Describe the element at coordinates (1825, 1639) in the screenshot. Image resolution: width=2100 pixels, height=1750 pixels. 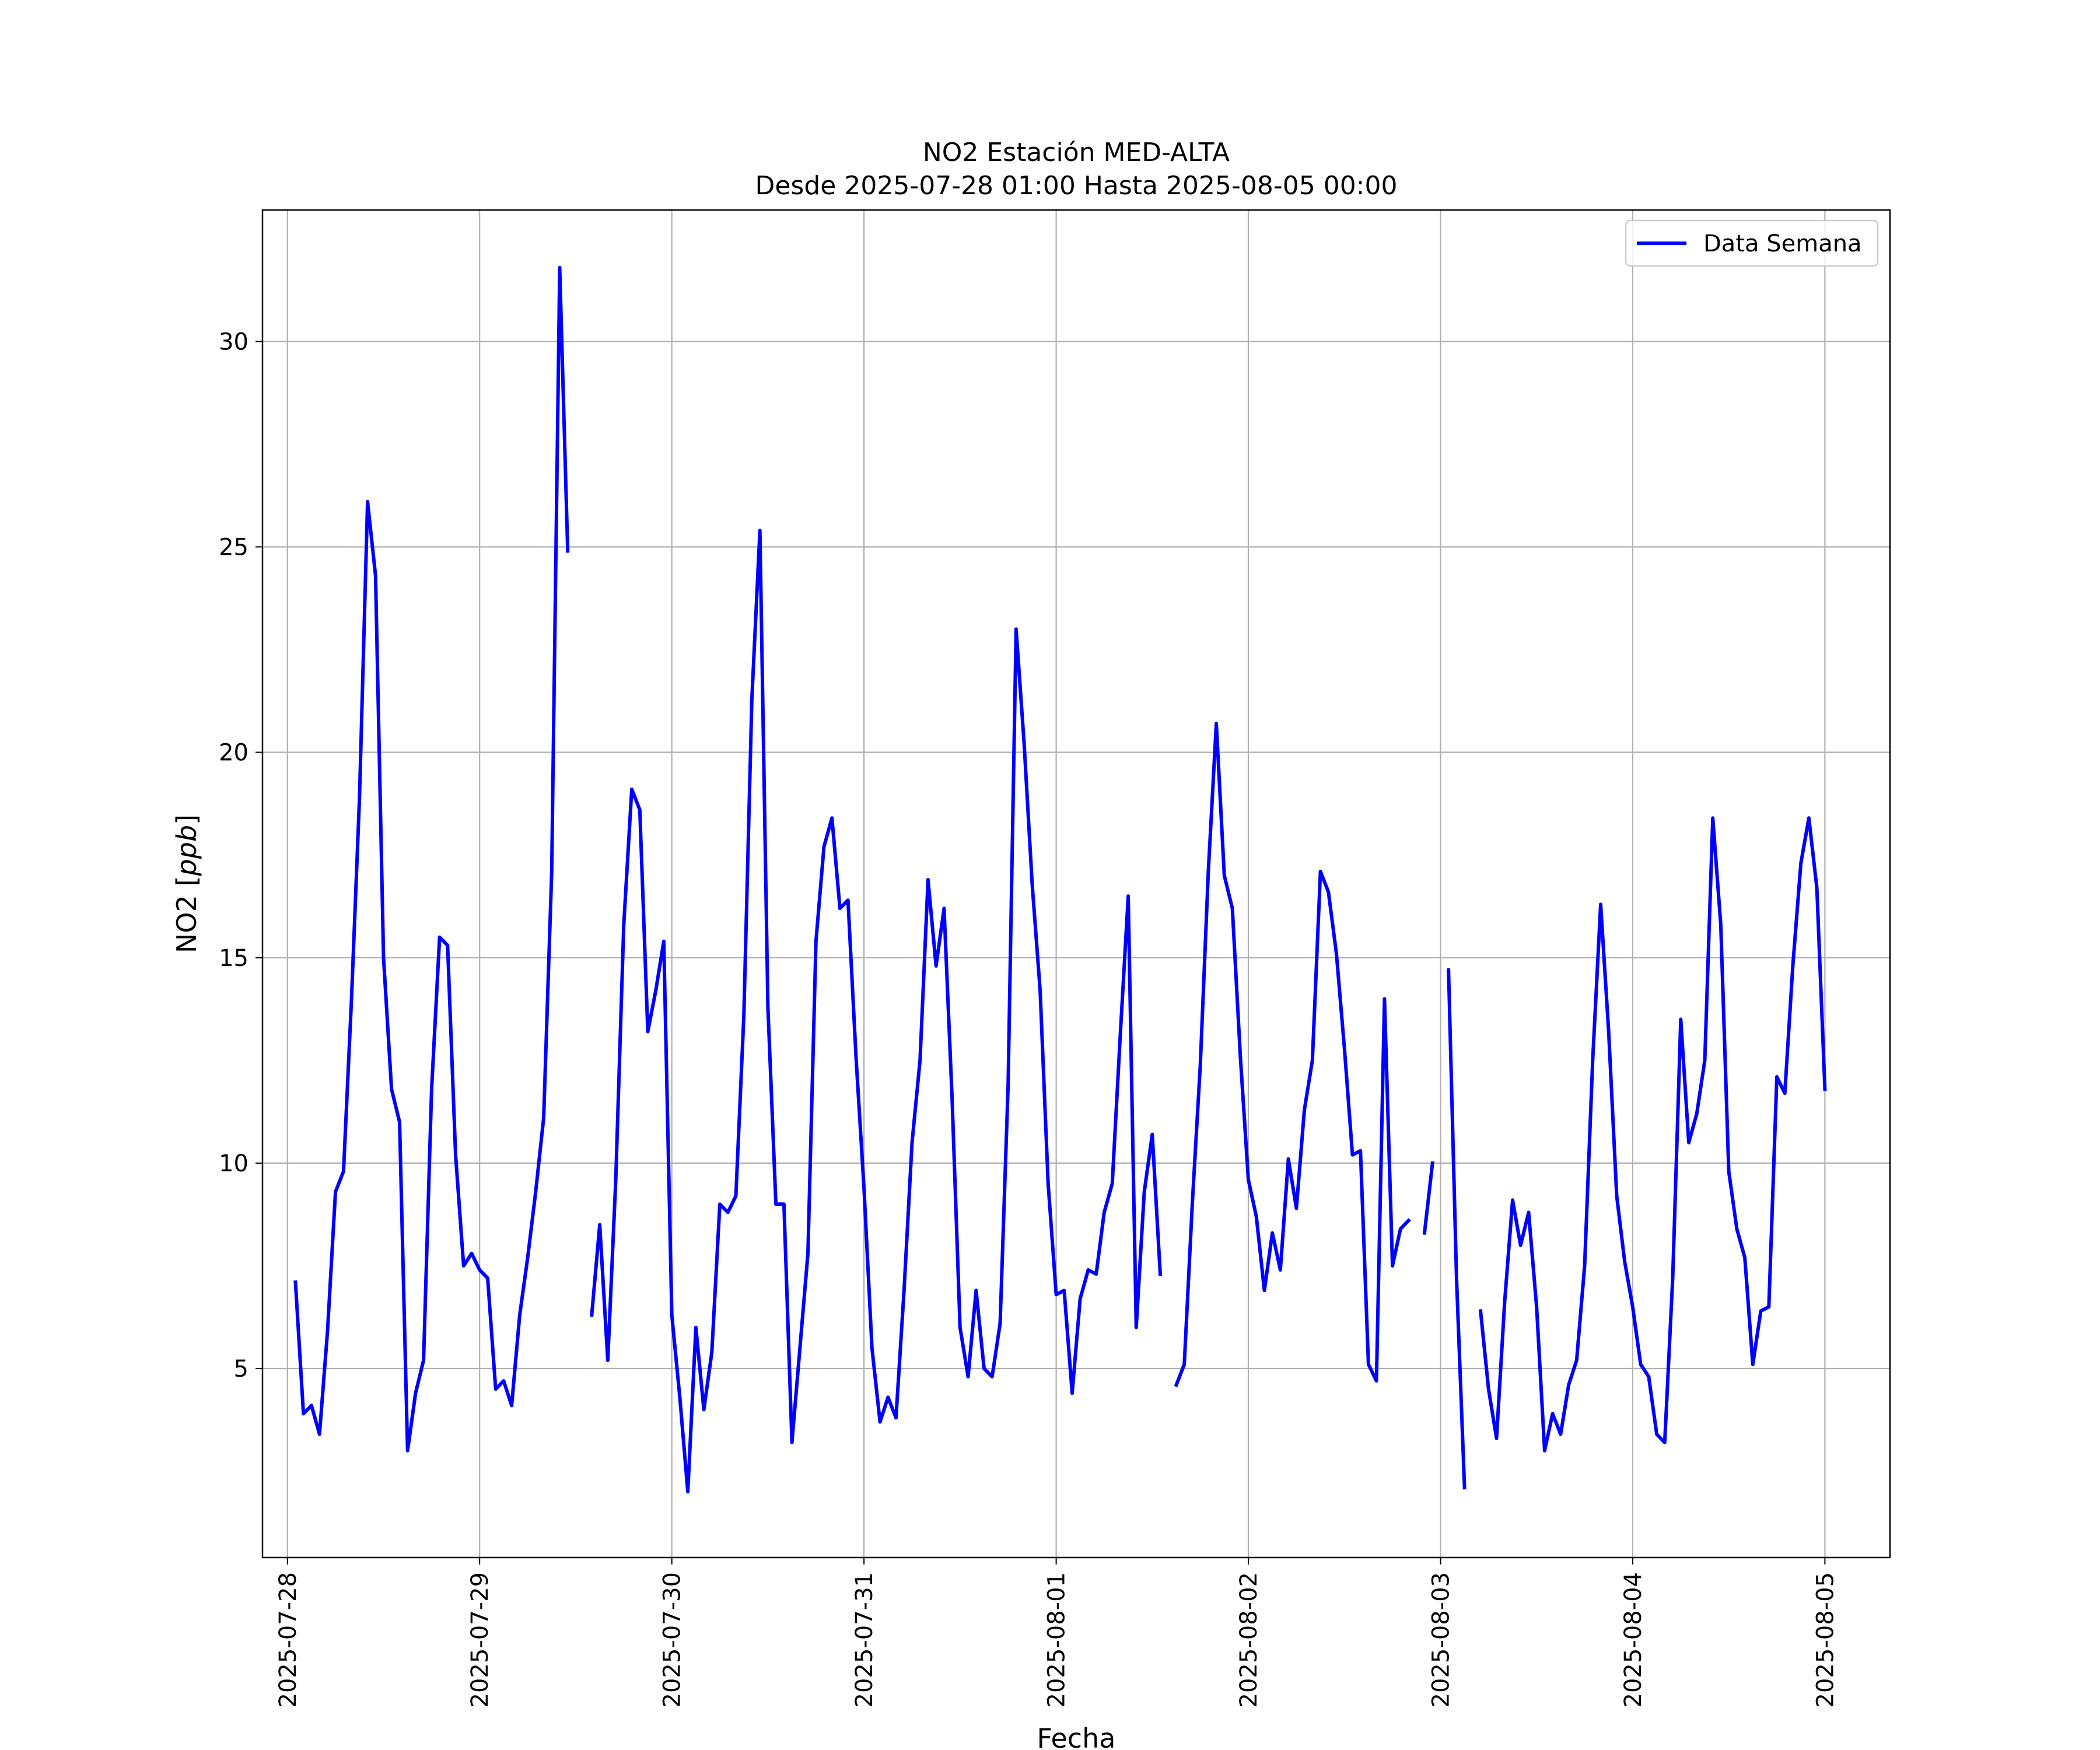
I see `x-tick-label: 2025-08-05` at that location.